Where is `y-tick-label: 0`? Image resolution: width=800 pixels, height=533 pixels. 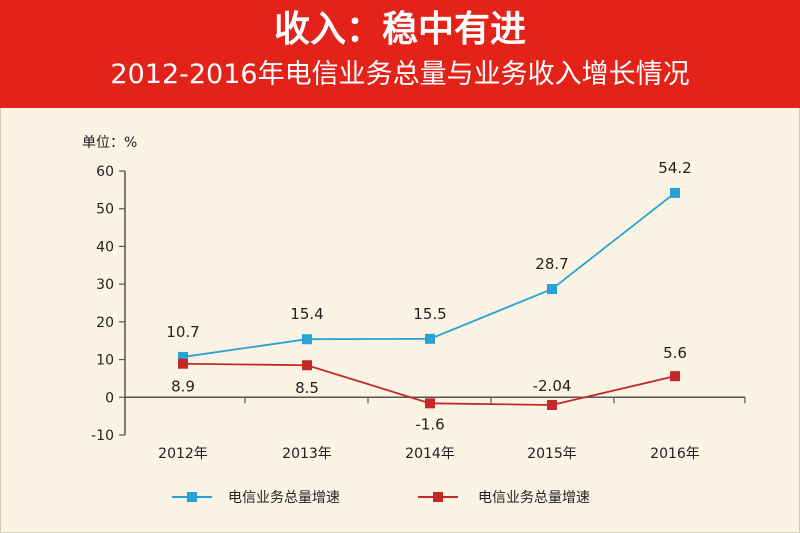
y-tick-label: 0 is located at coordinates (109, 398).